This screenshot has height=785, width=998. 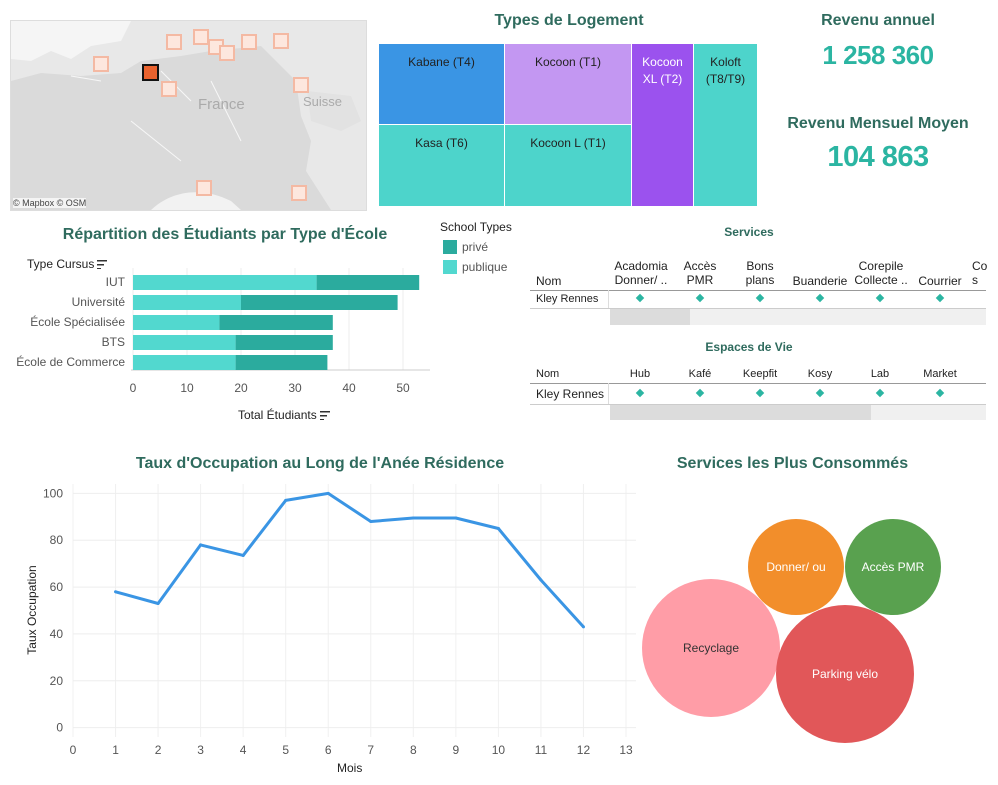 What do you see at coordinates (820, 374) in the screenshot?
I see `espaces-col-kosy: Kosy` at bounding box center [820, 374].